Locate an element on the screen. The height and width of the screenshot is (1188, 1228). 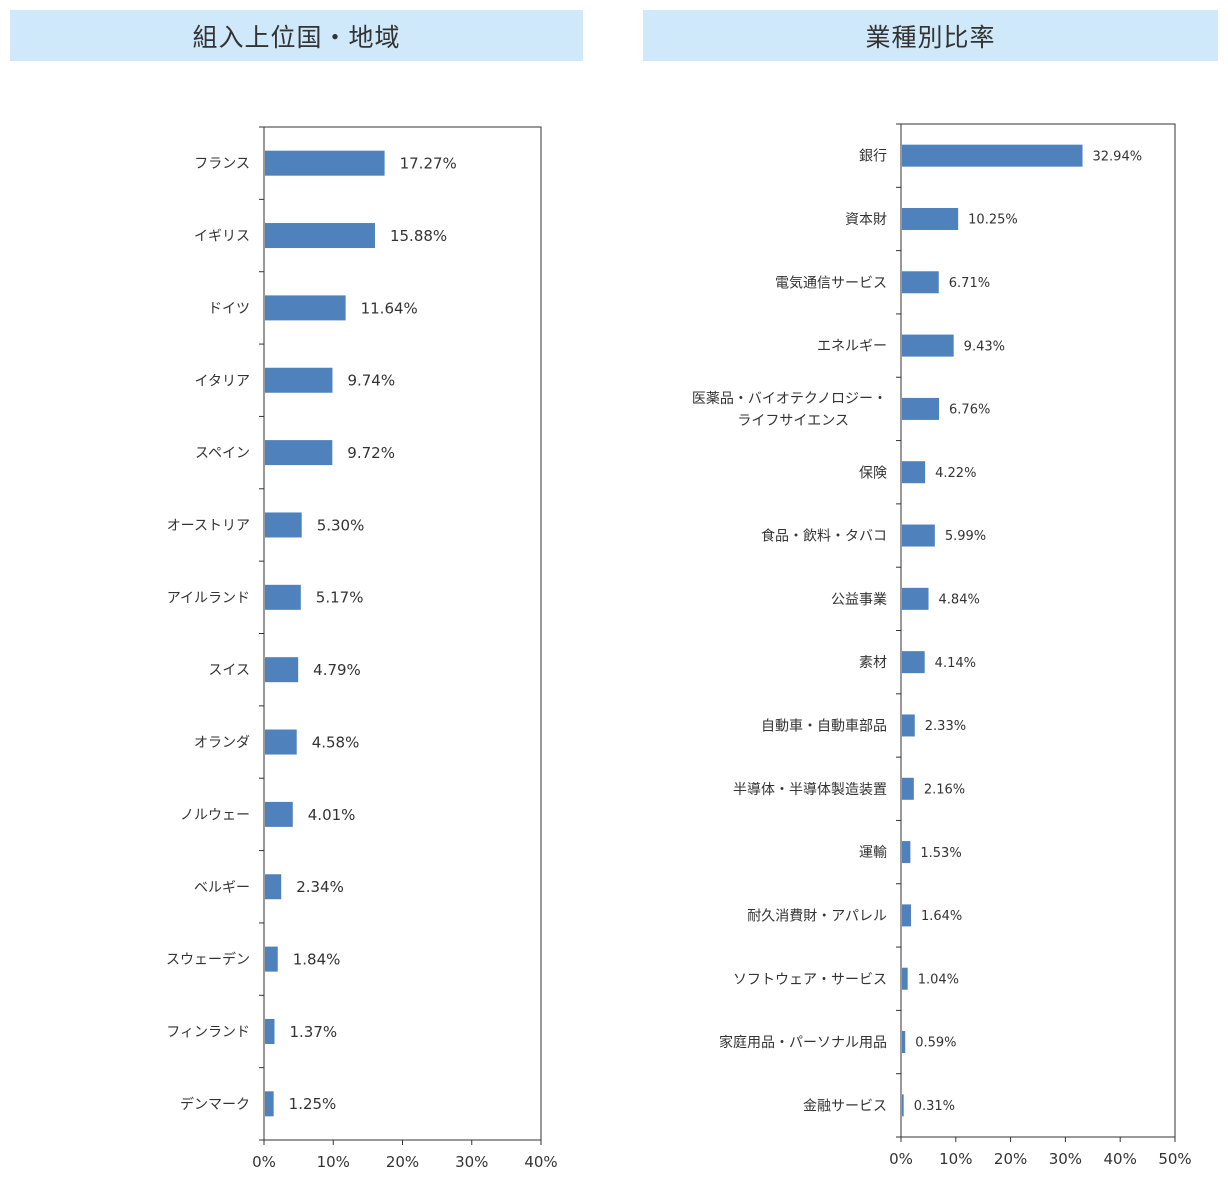
data-label: 4.22% is located at coordinates (955, 473).